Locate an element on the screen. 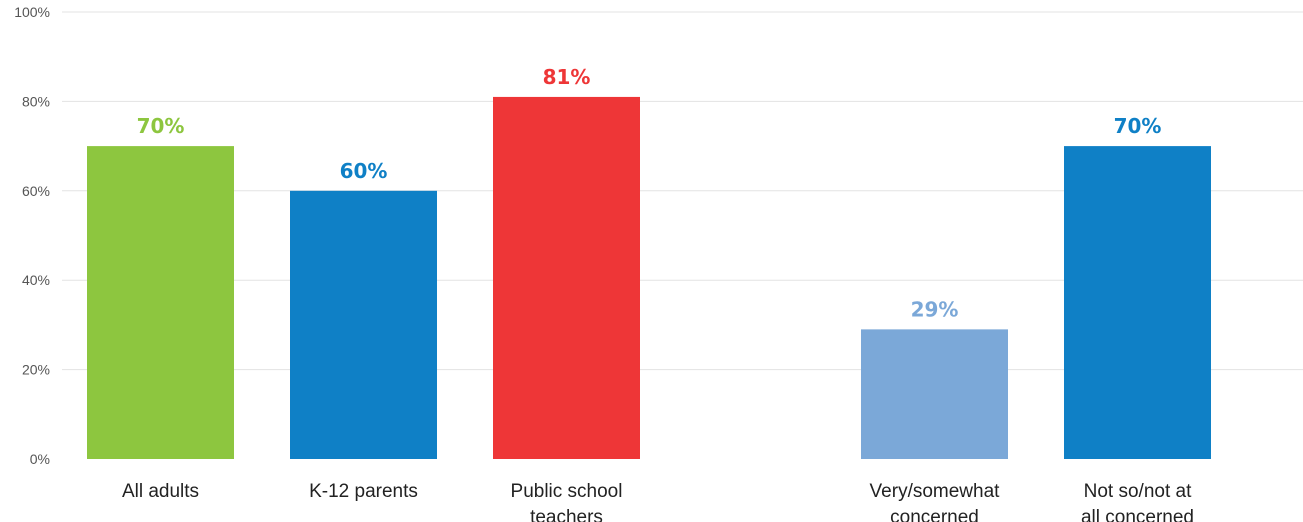 The width and height of the screenshot is (1303, 522). category-label: K-12 parents is located at coordinates (363, 491).